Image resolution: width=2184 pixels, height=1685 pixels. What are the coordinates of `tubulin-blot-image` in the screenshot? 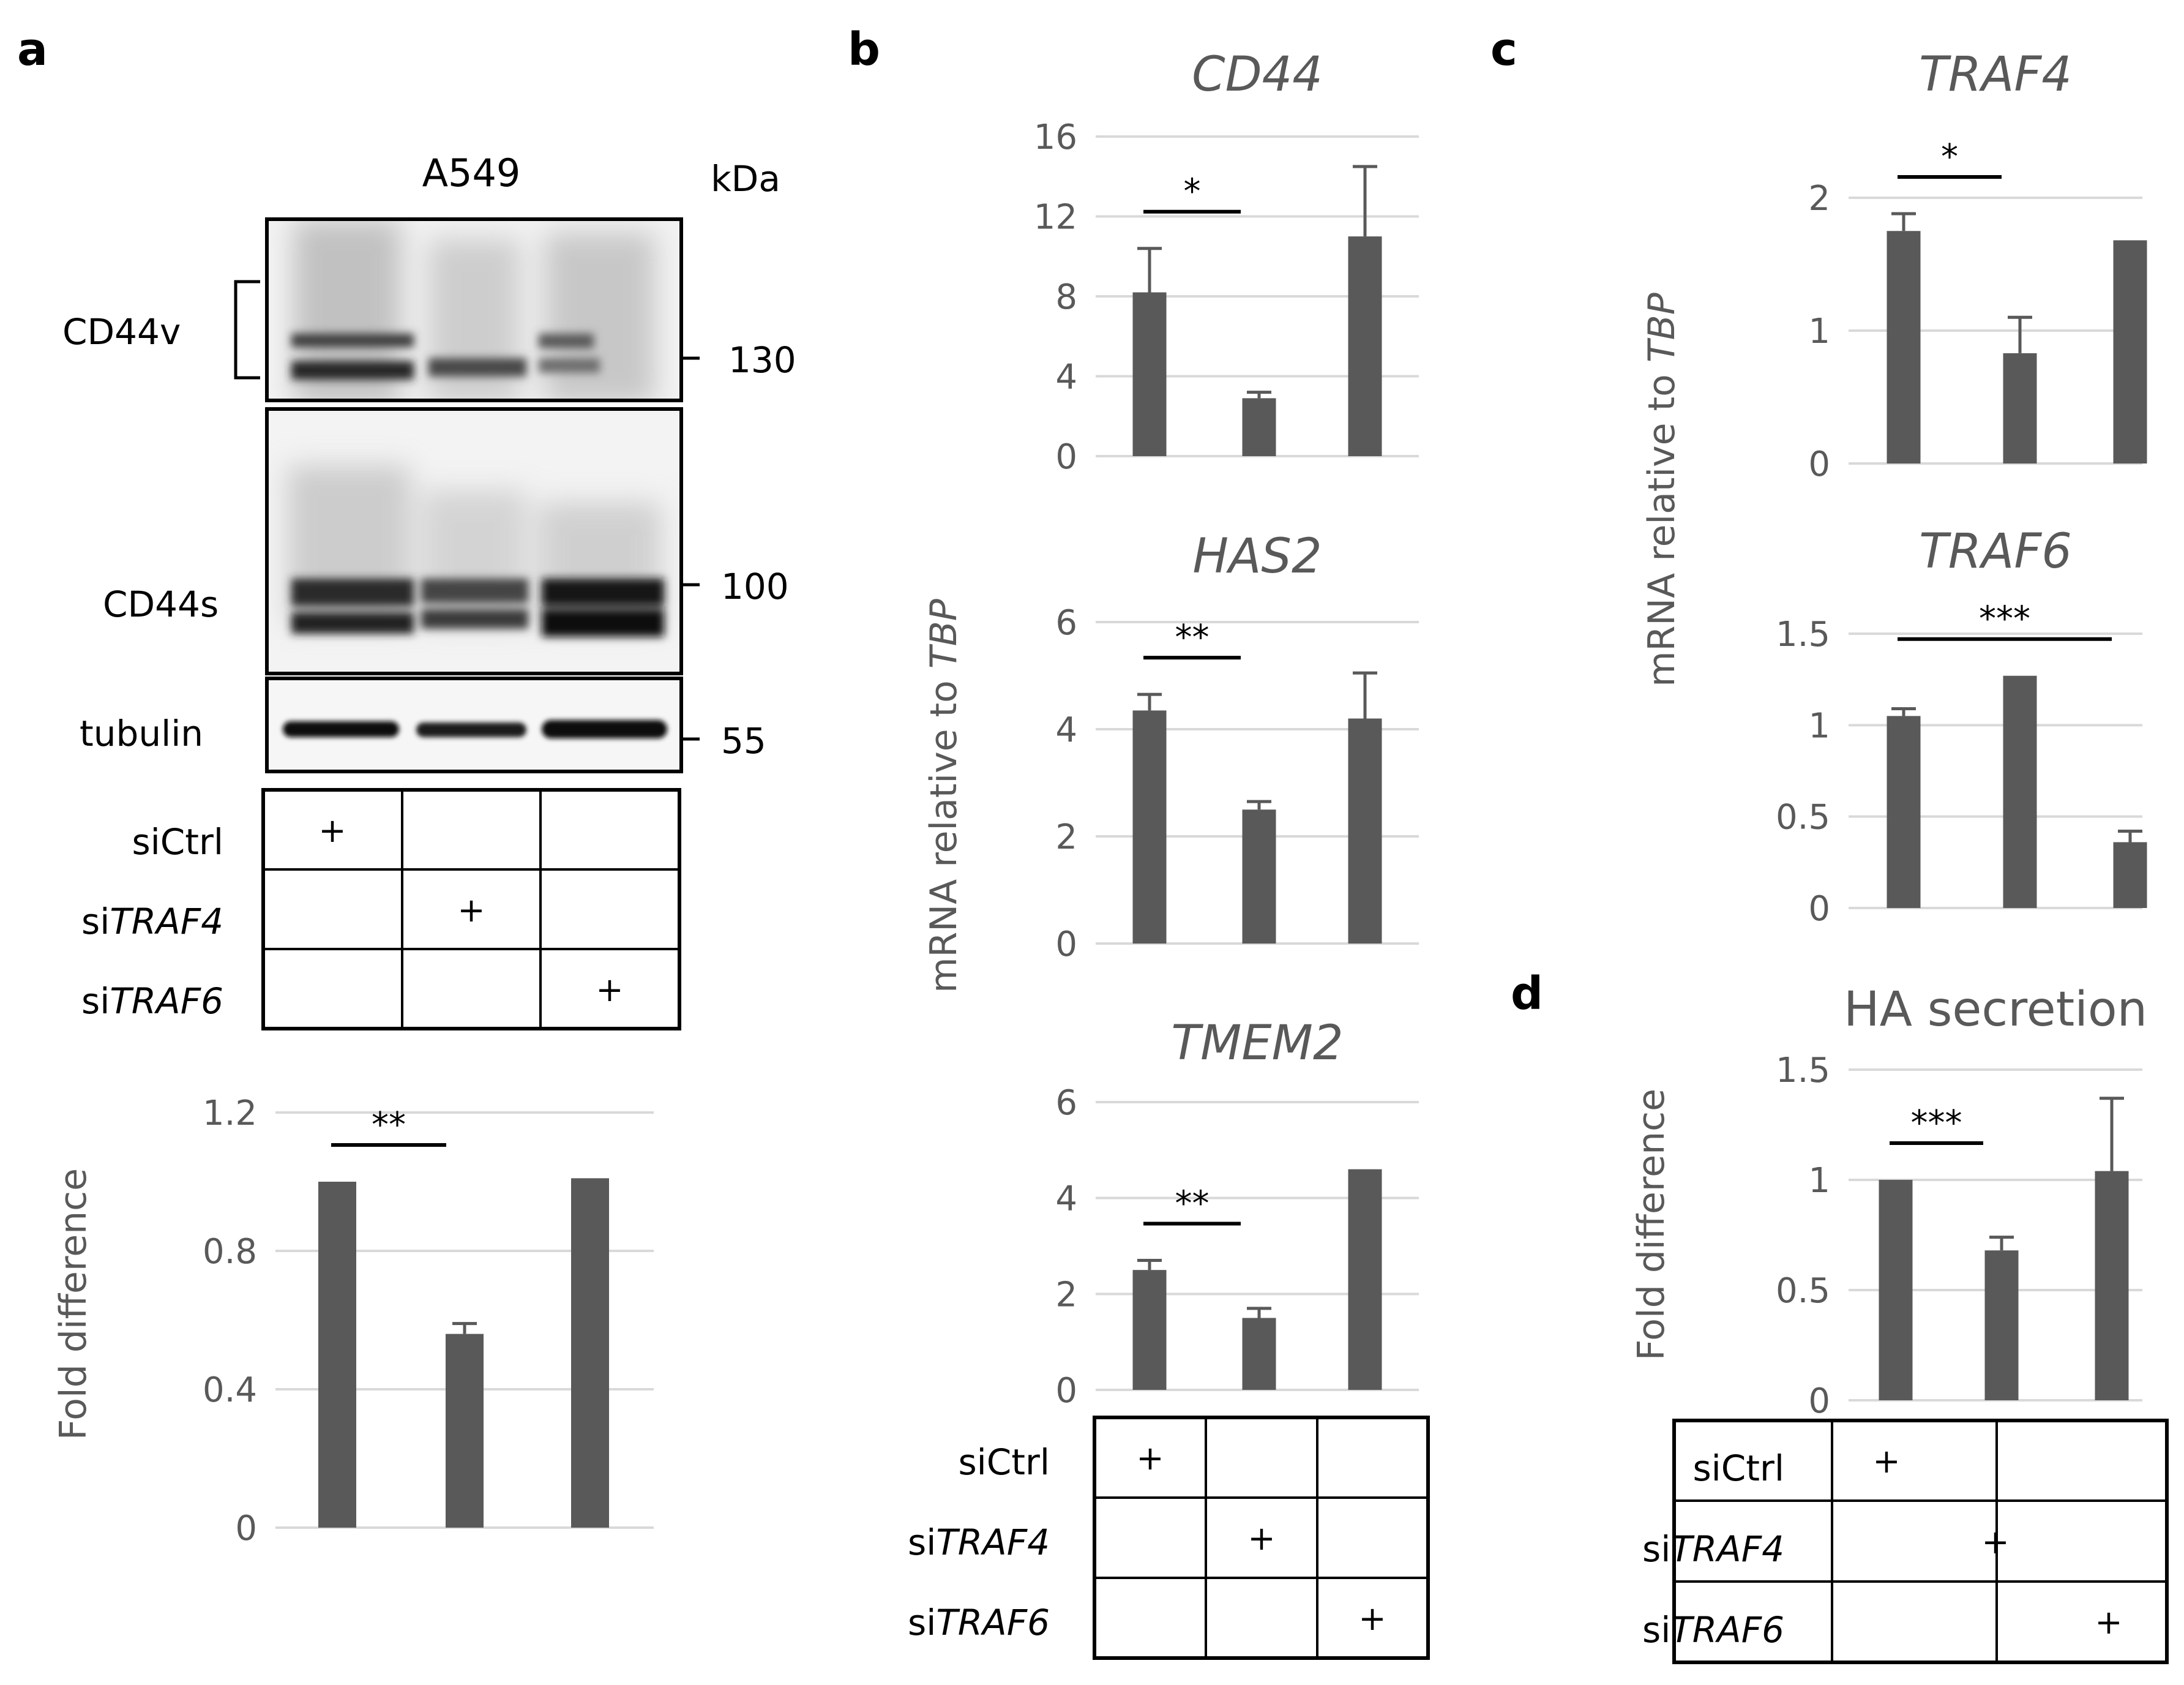 It's located at (474, 725).